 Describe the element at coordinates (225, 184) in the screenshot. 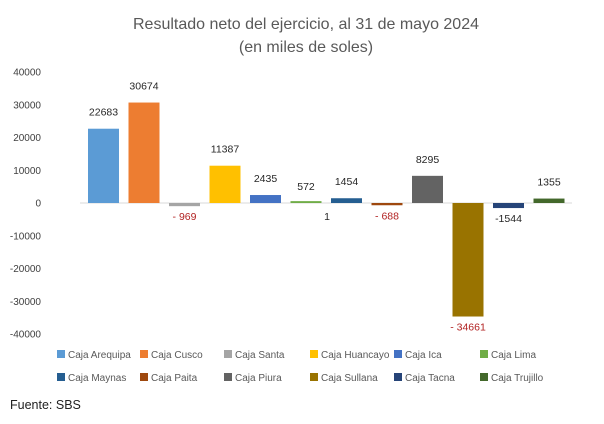

I see `bar-caja-huancayo` at that location.